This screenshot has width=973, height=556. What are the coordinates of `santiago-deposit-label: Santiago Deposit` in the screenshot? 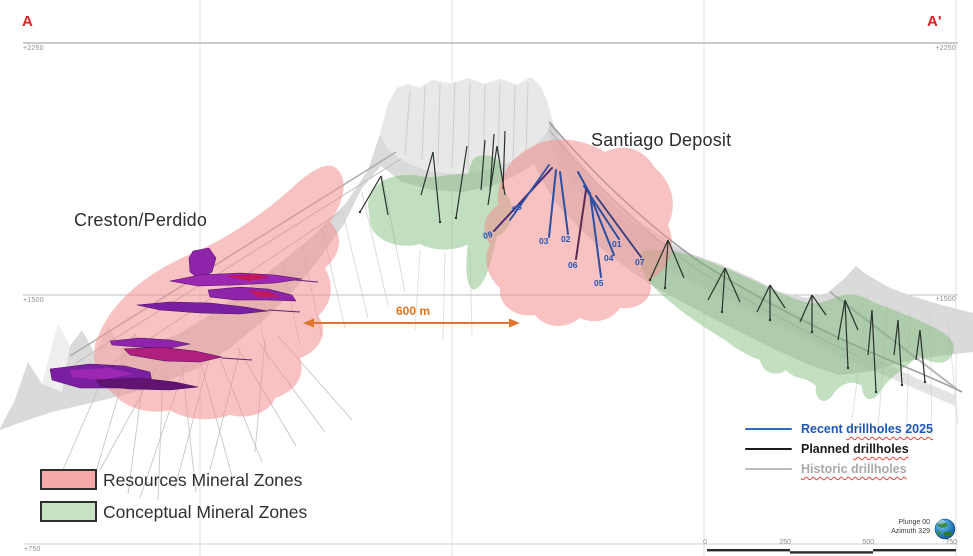 It's located at (661, 140).